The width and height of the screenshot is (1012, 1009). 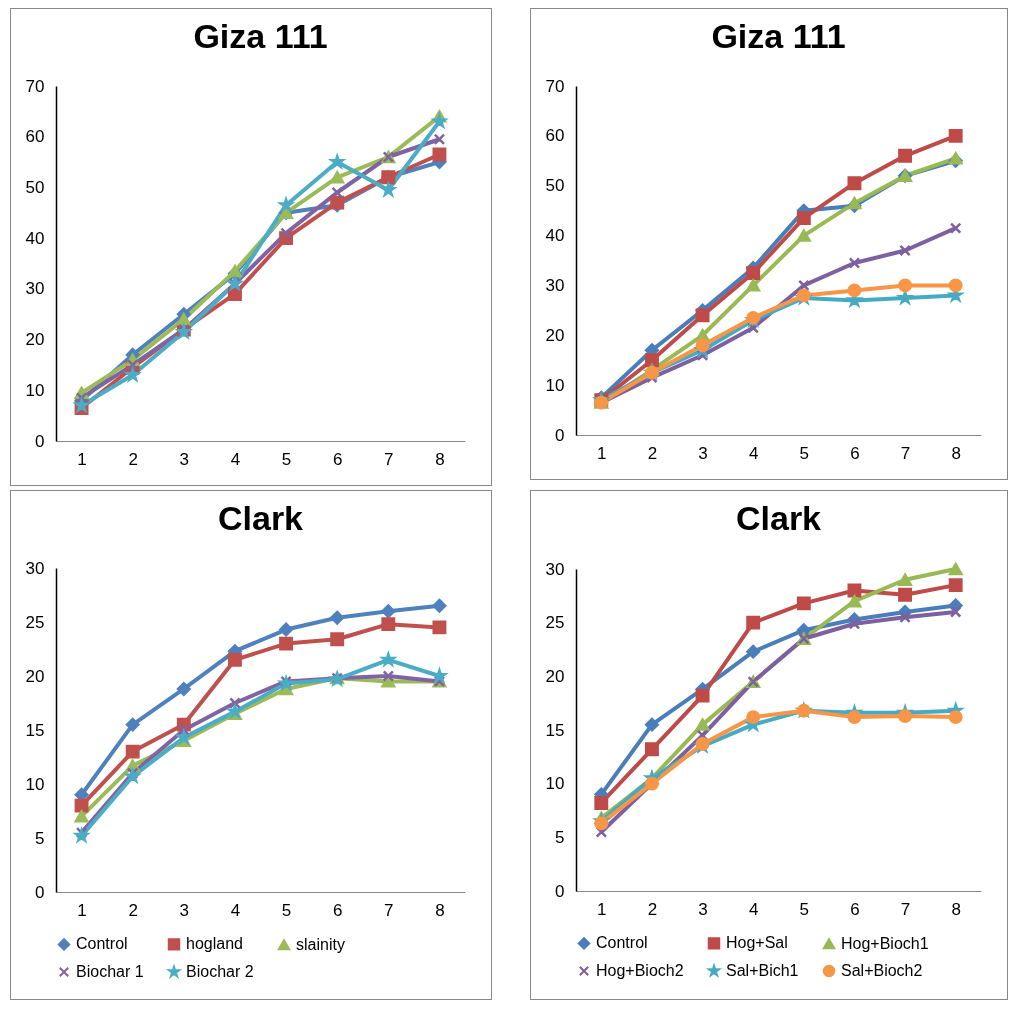 What do you see at coordinates (885, 943) in the screenshot?
I see `legend-label: Hog+Bioch1` at bounding box center [885, 943].